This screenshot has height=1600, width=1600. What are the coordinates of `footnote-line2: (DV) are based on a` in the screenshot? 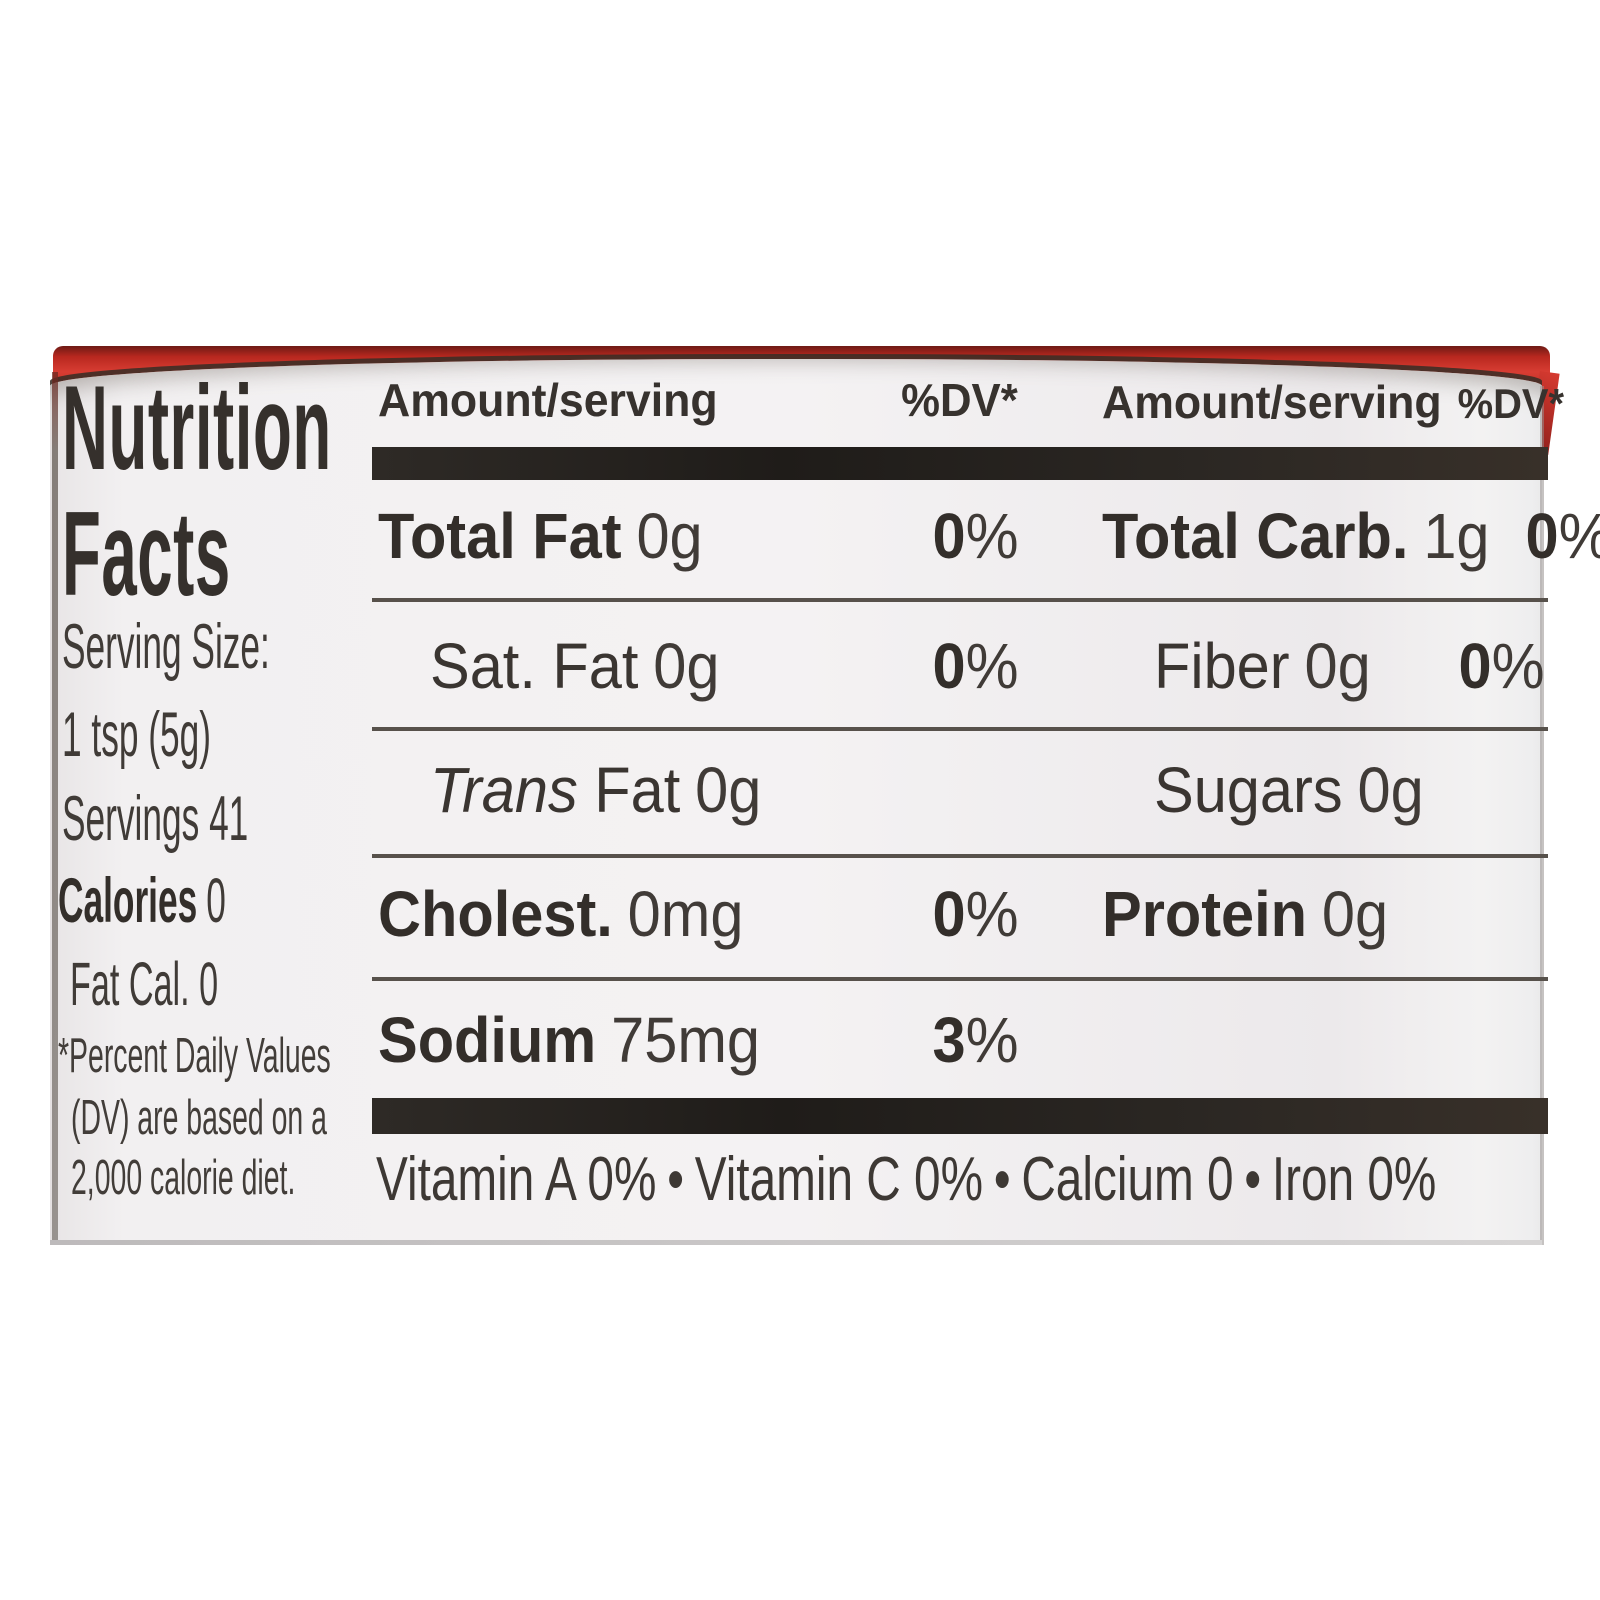 It's located at (199, 1118).